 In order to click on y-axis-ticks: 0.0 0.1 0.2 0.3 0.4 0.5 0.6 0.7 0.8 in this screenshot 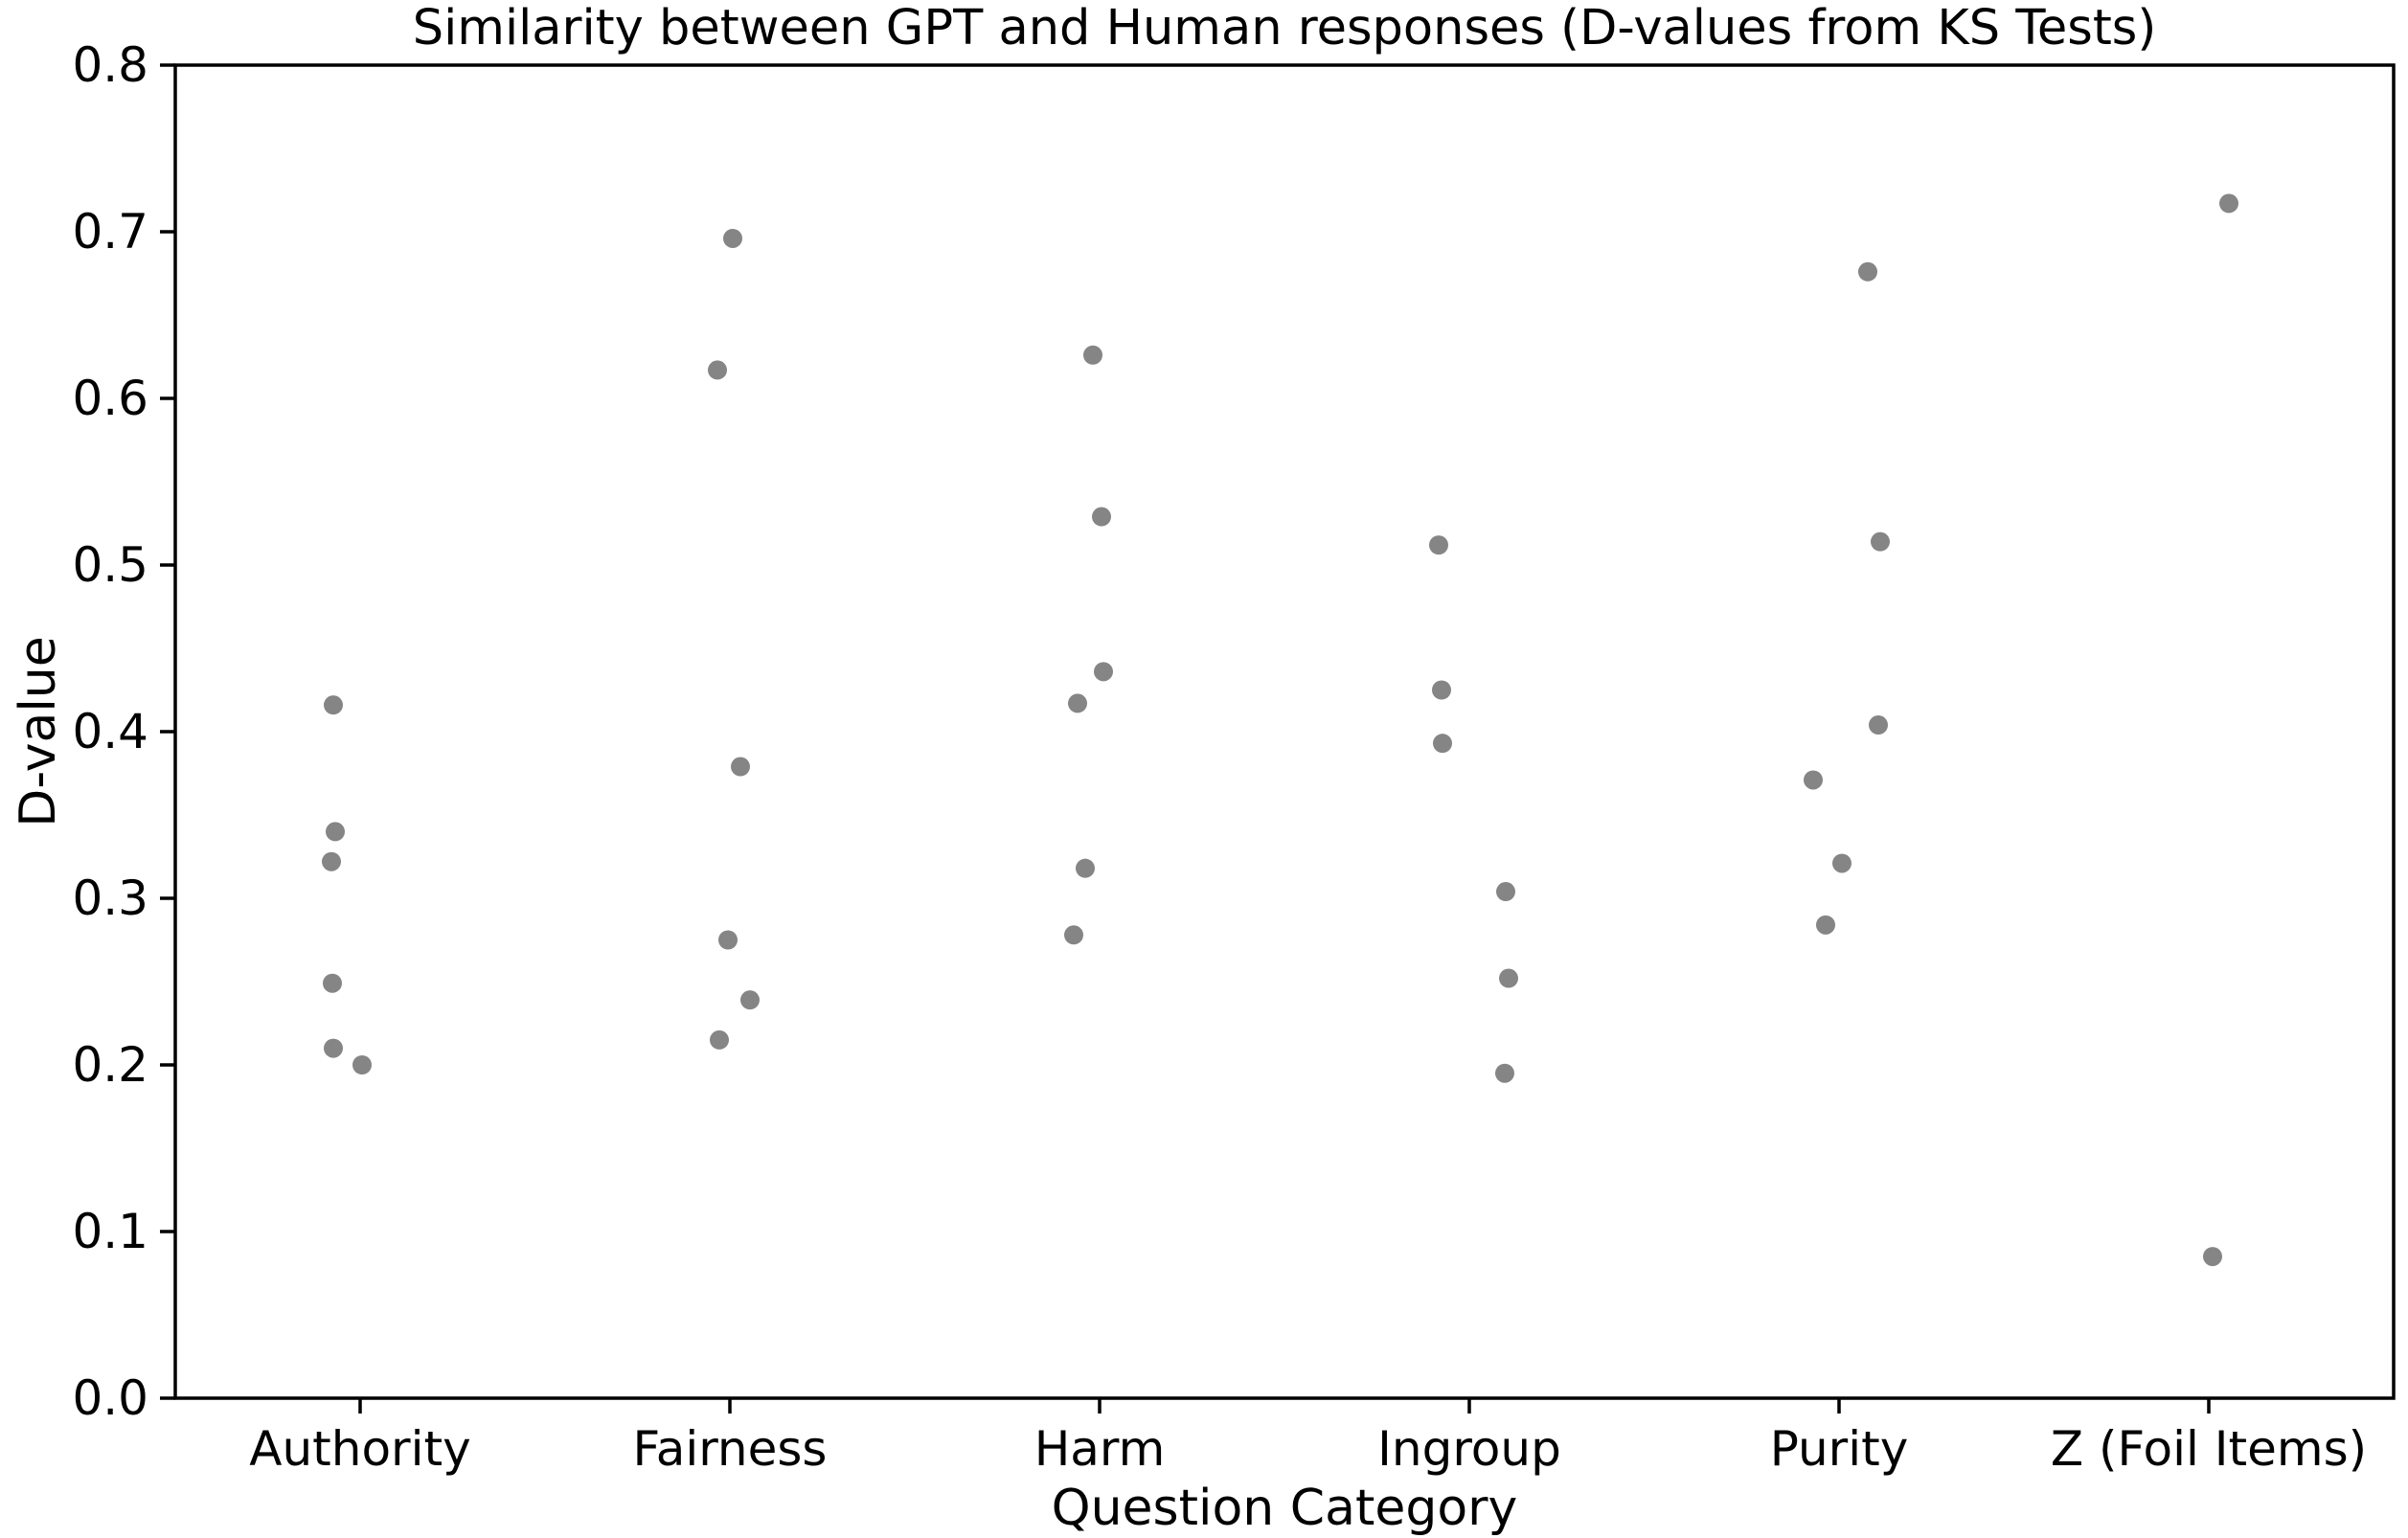, I will do `click(123, 731)`.